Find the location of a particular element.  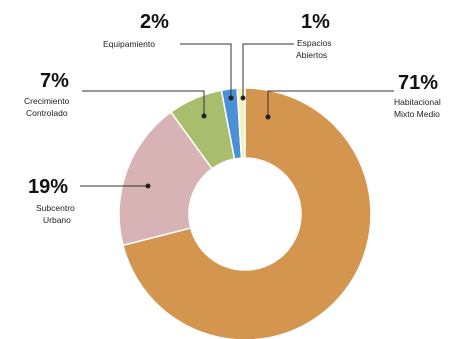

slice-name-line: Crecimiento is located at coordinates (47, 101).